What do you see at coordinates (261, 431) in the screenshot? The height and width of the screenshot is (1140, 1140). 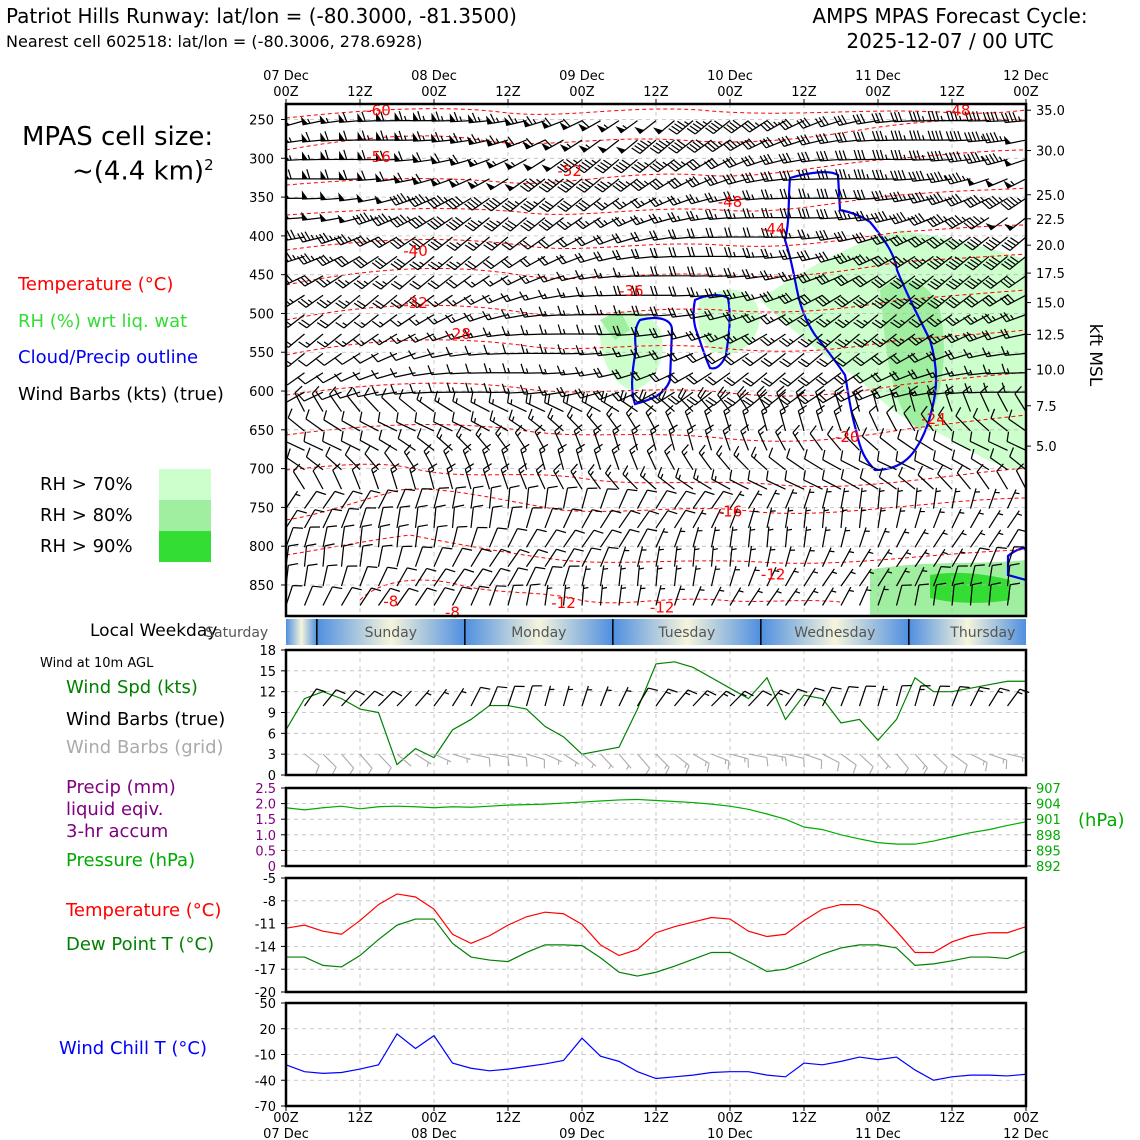 I see `pressure-tick-label: 650` at bounding box center [261, 431].